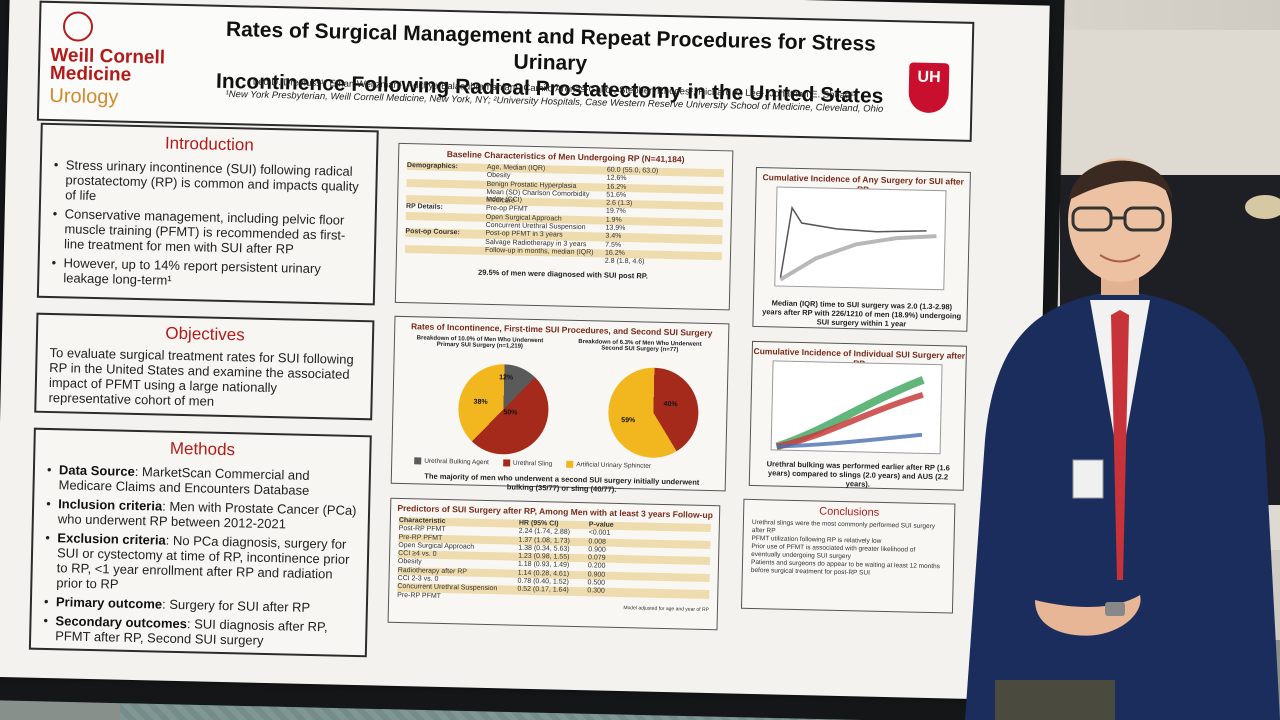 This screenshot has height=720, width=1280. Describe the element at coordinates (527, 463) in the screenshot. I see `legend-sling: Urethral Sling` at that location.